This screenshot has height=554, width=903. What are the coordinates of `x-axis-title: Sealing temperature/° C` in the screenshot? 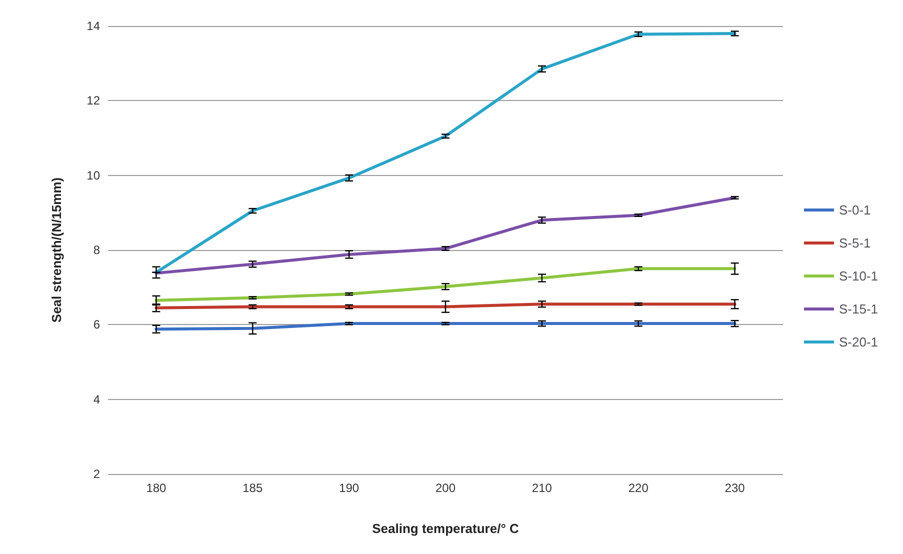 It's located at (446, 528).